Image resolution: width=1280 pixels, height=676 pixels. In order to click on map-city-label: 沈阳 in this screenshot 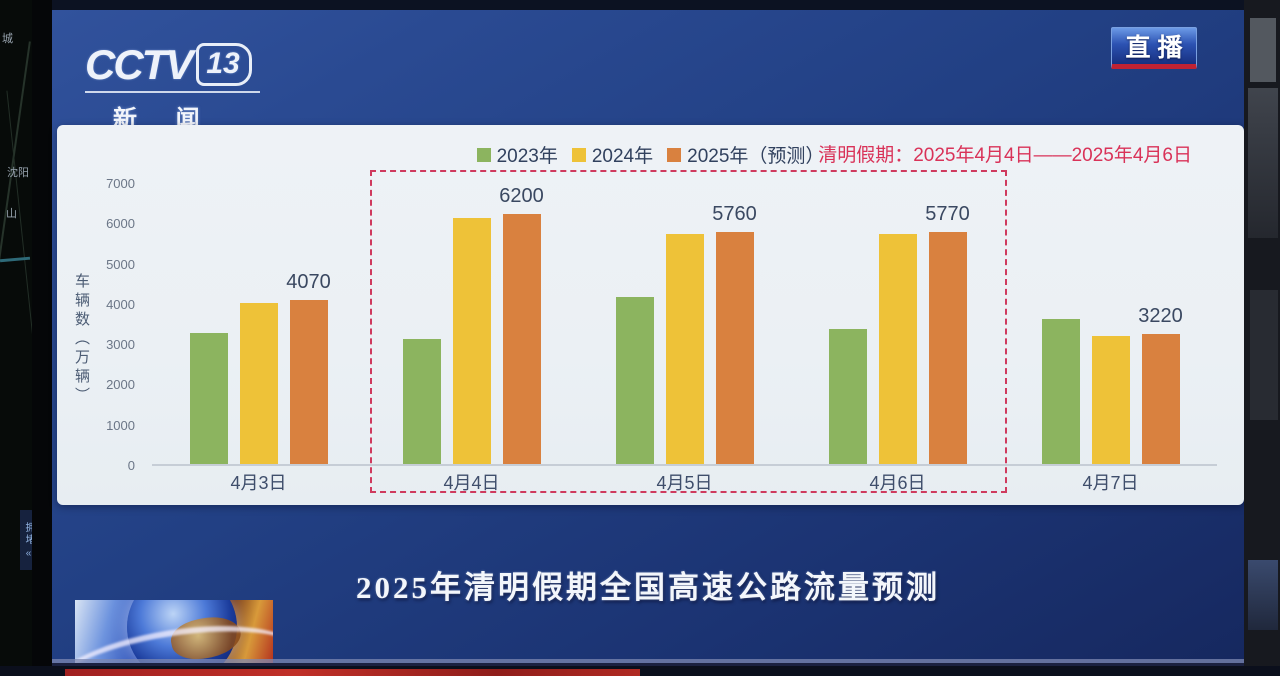, I will do `click(18, 173)`.